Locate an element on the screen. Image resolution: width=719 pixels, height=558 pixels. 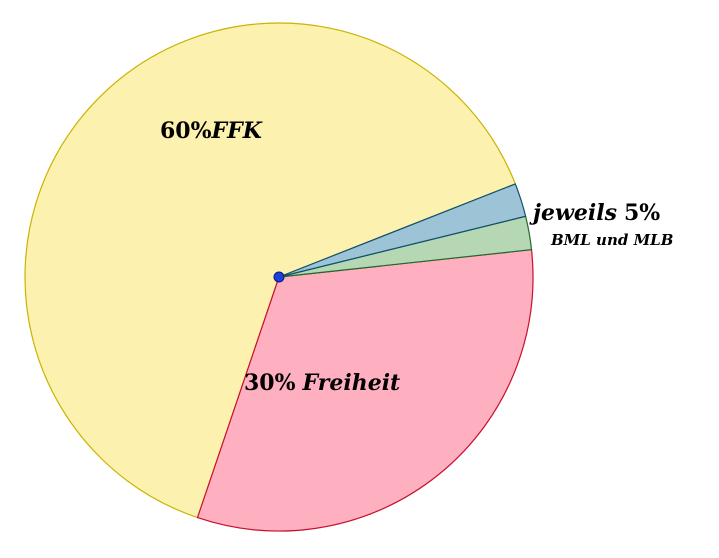
annotation-prefix: jeweils is located at coordinates (573, 213).